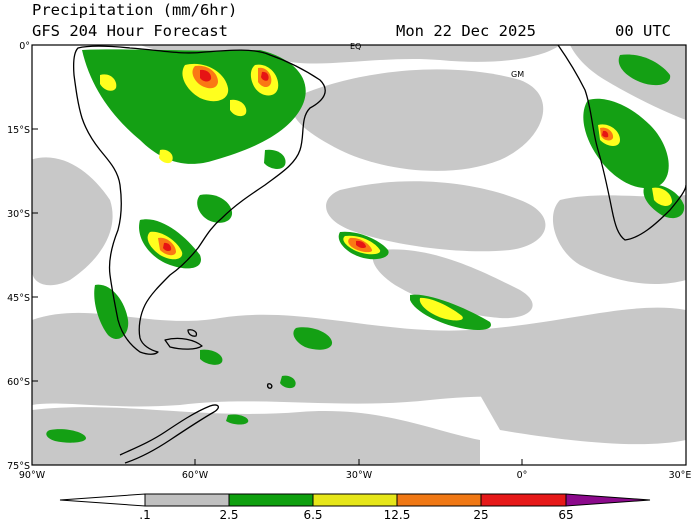  Describe the element at coordinates (18, 214) in the screenshot. I see `lat-label-30s: 30°S` at that location.